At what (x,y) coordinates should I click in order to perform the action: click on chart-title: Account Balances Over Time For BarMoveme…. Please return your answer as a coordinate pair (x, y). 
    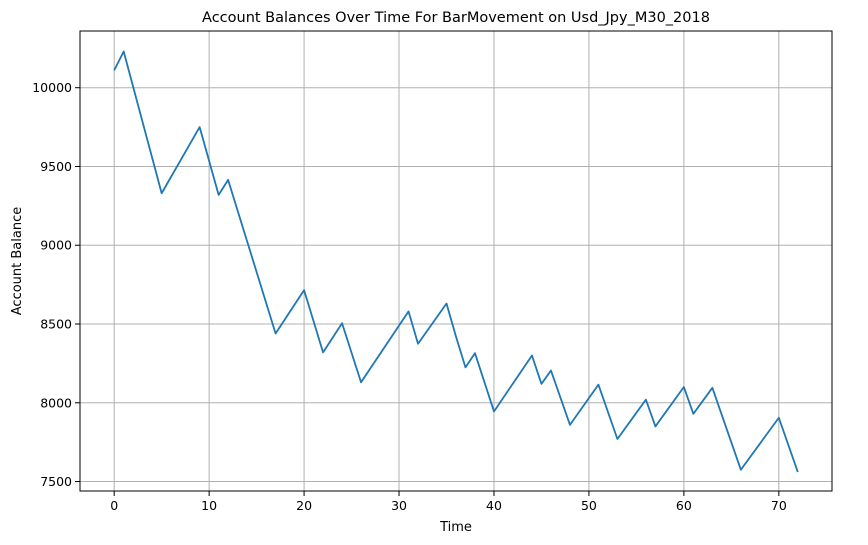
    Looking at the image, I should click on (456, 18).